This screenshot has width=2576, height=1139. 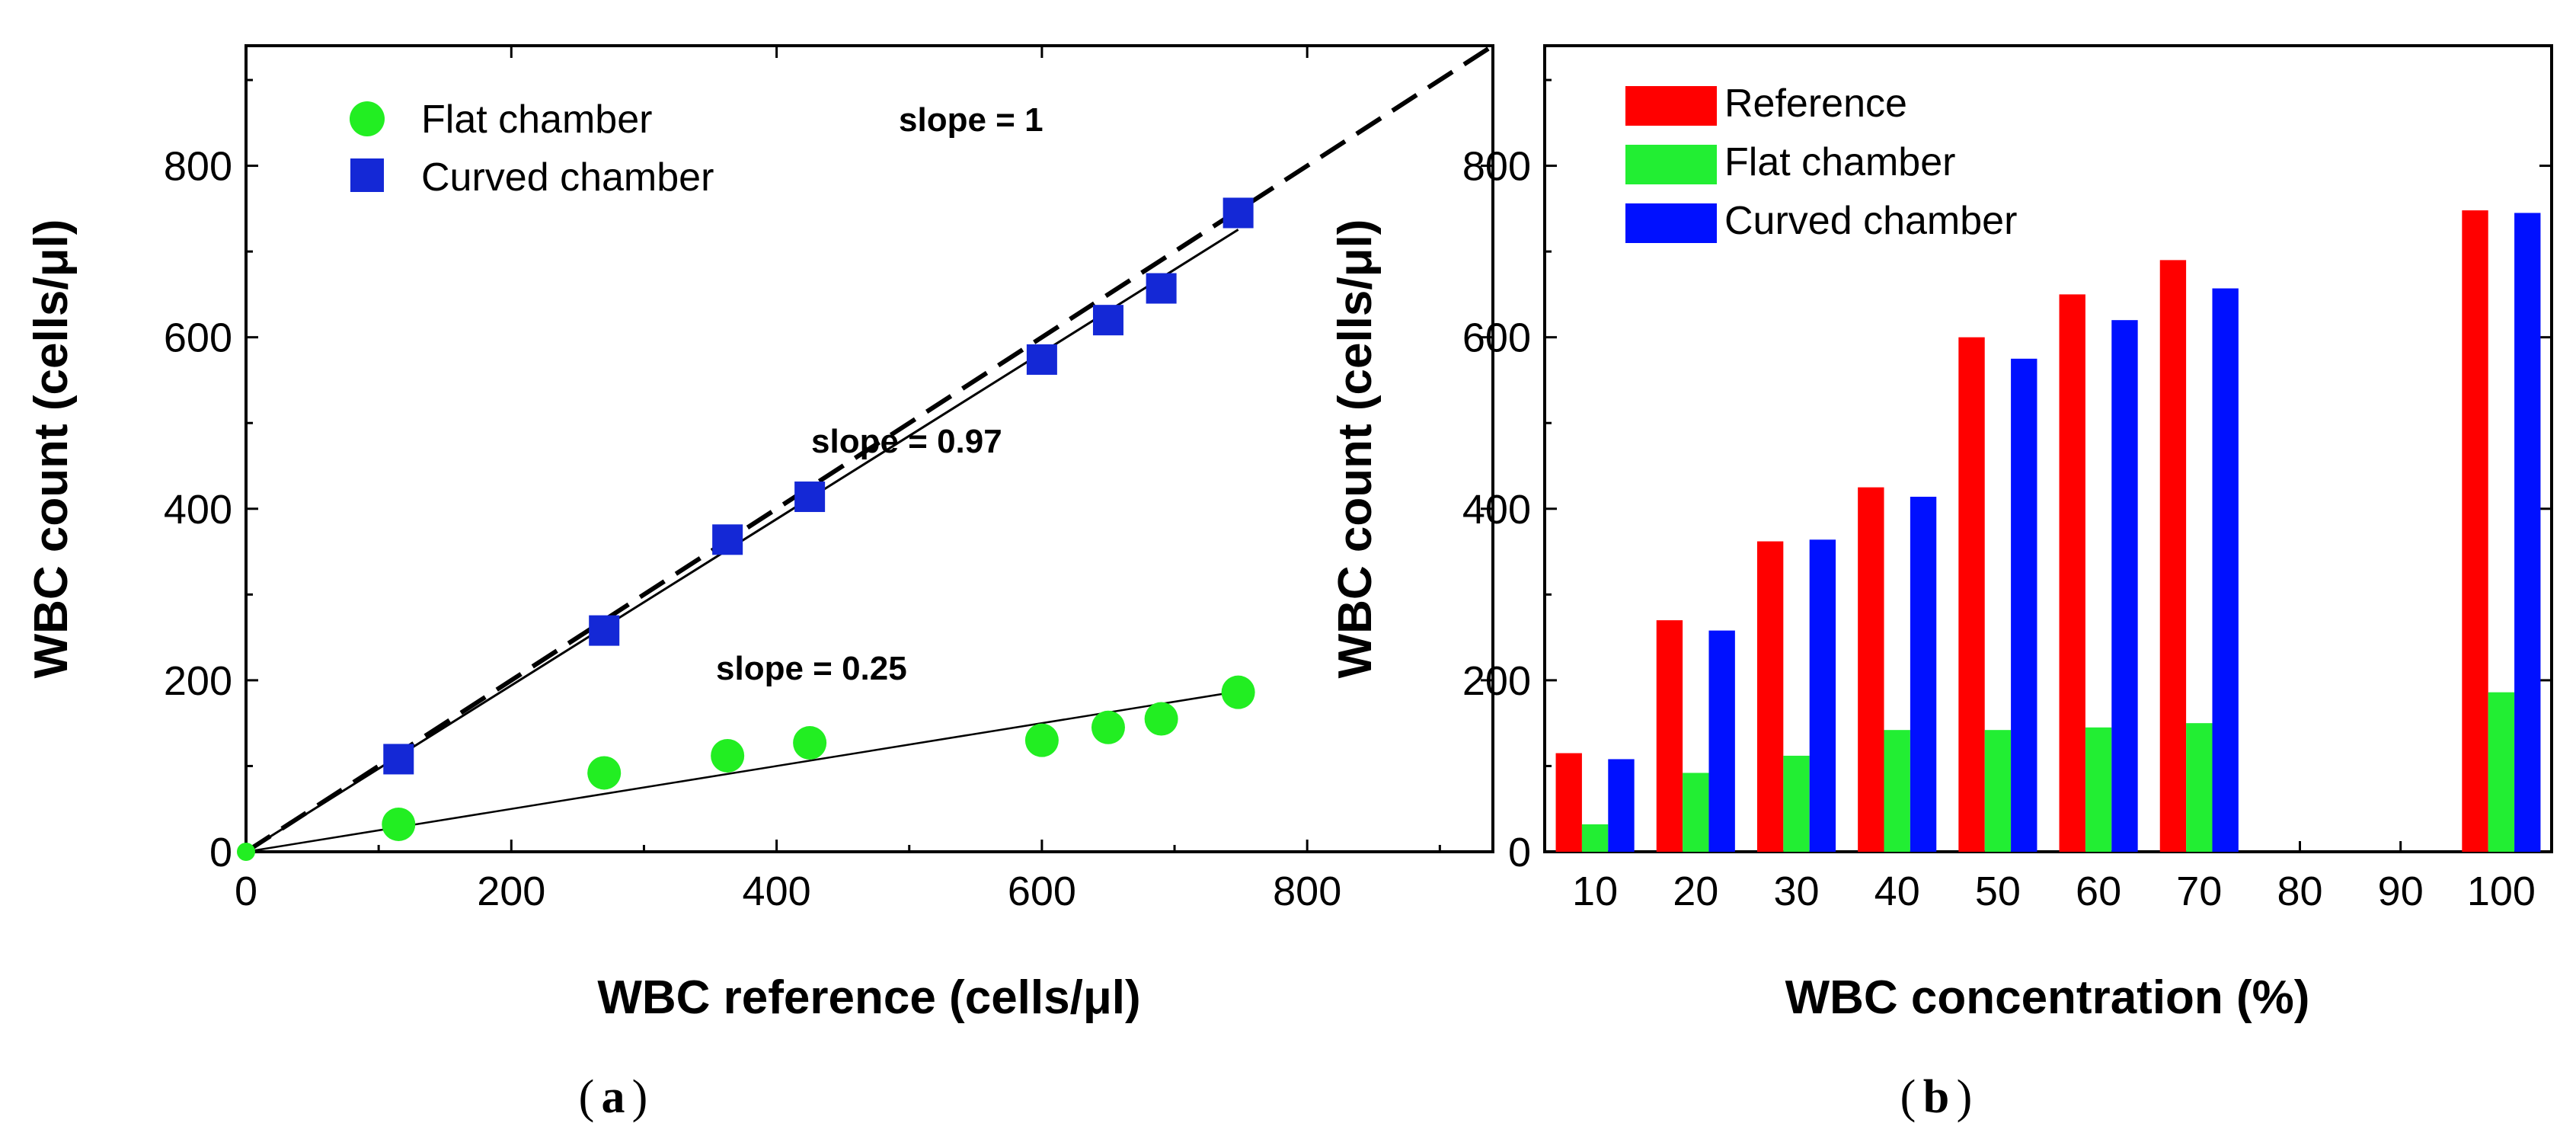 What do you see at coordinates (1520, 852) in the screenshot?
I see `panel-b-y-tick-label: 0` at bounding box center [1520, 852].